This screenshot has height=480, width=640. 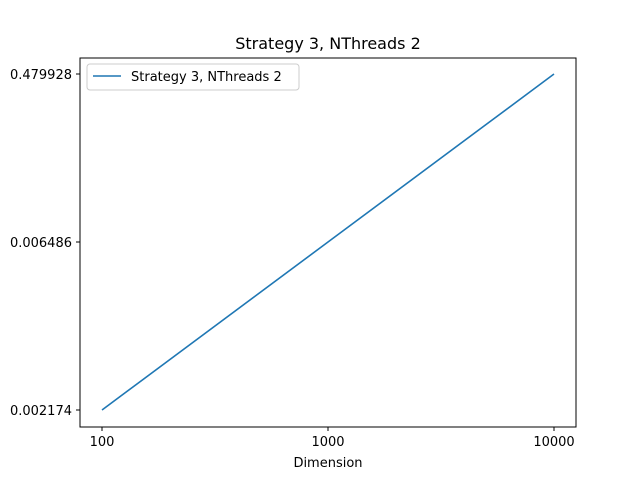 I want to click on y-tick-label: 0.006486, so click(x=41, y=243).